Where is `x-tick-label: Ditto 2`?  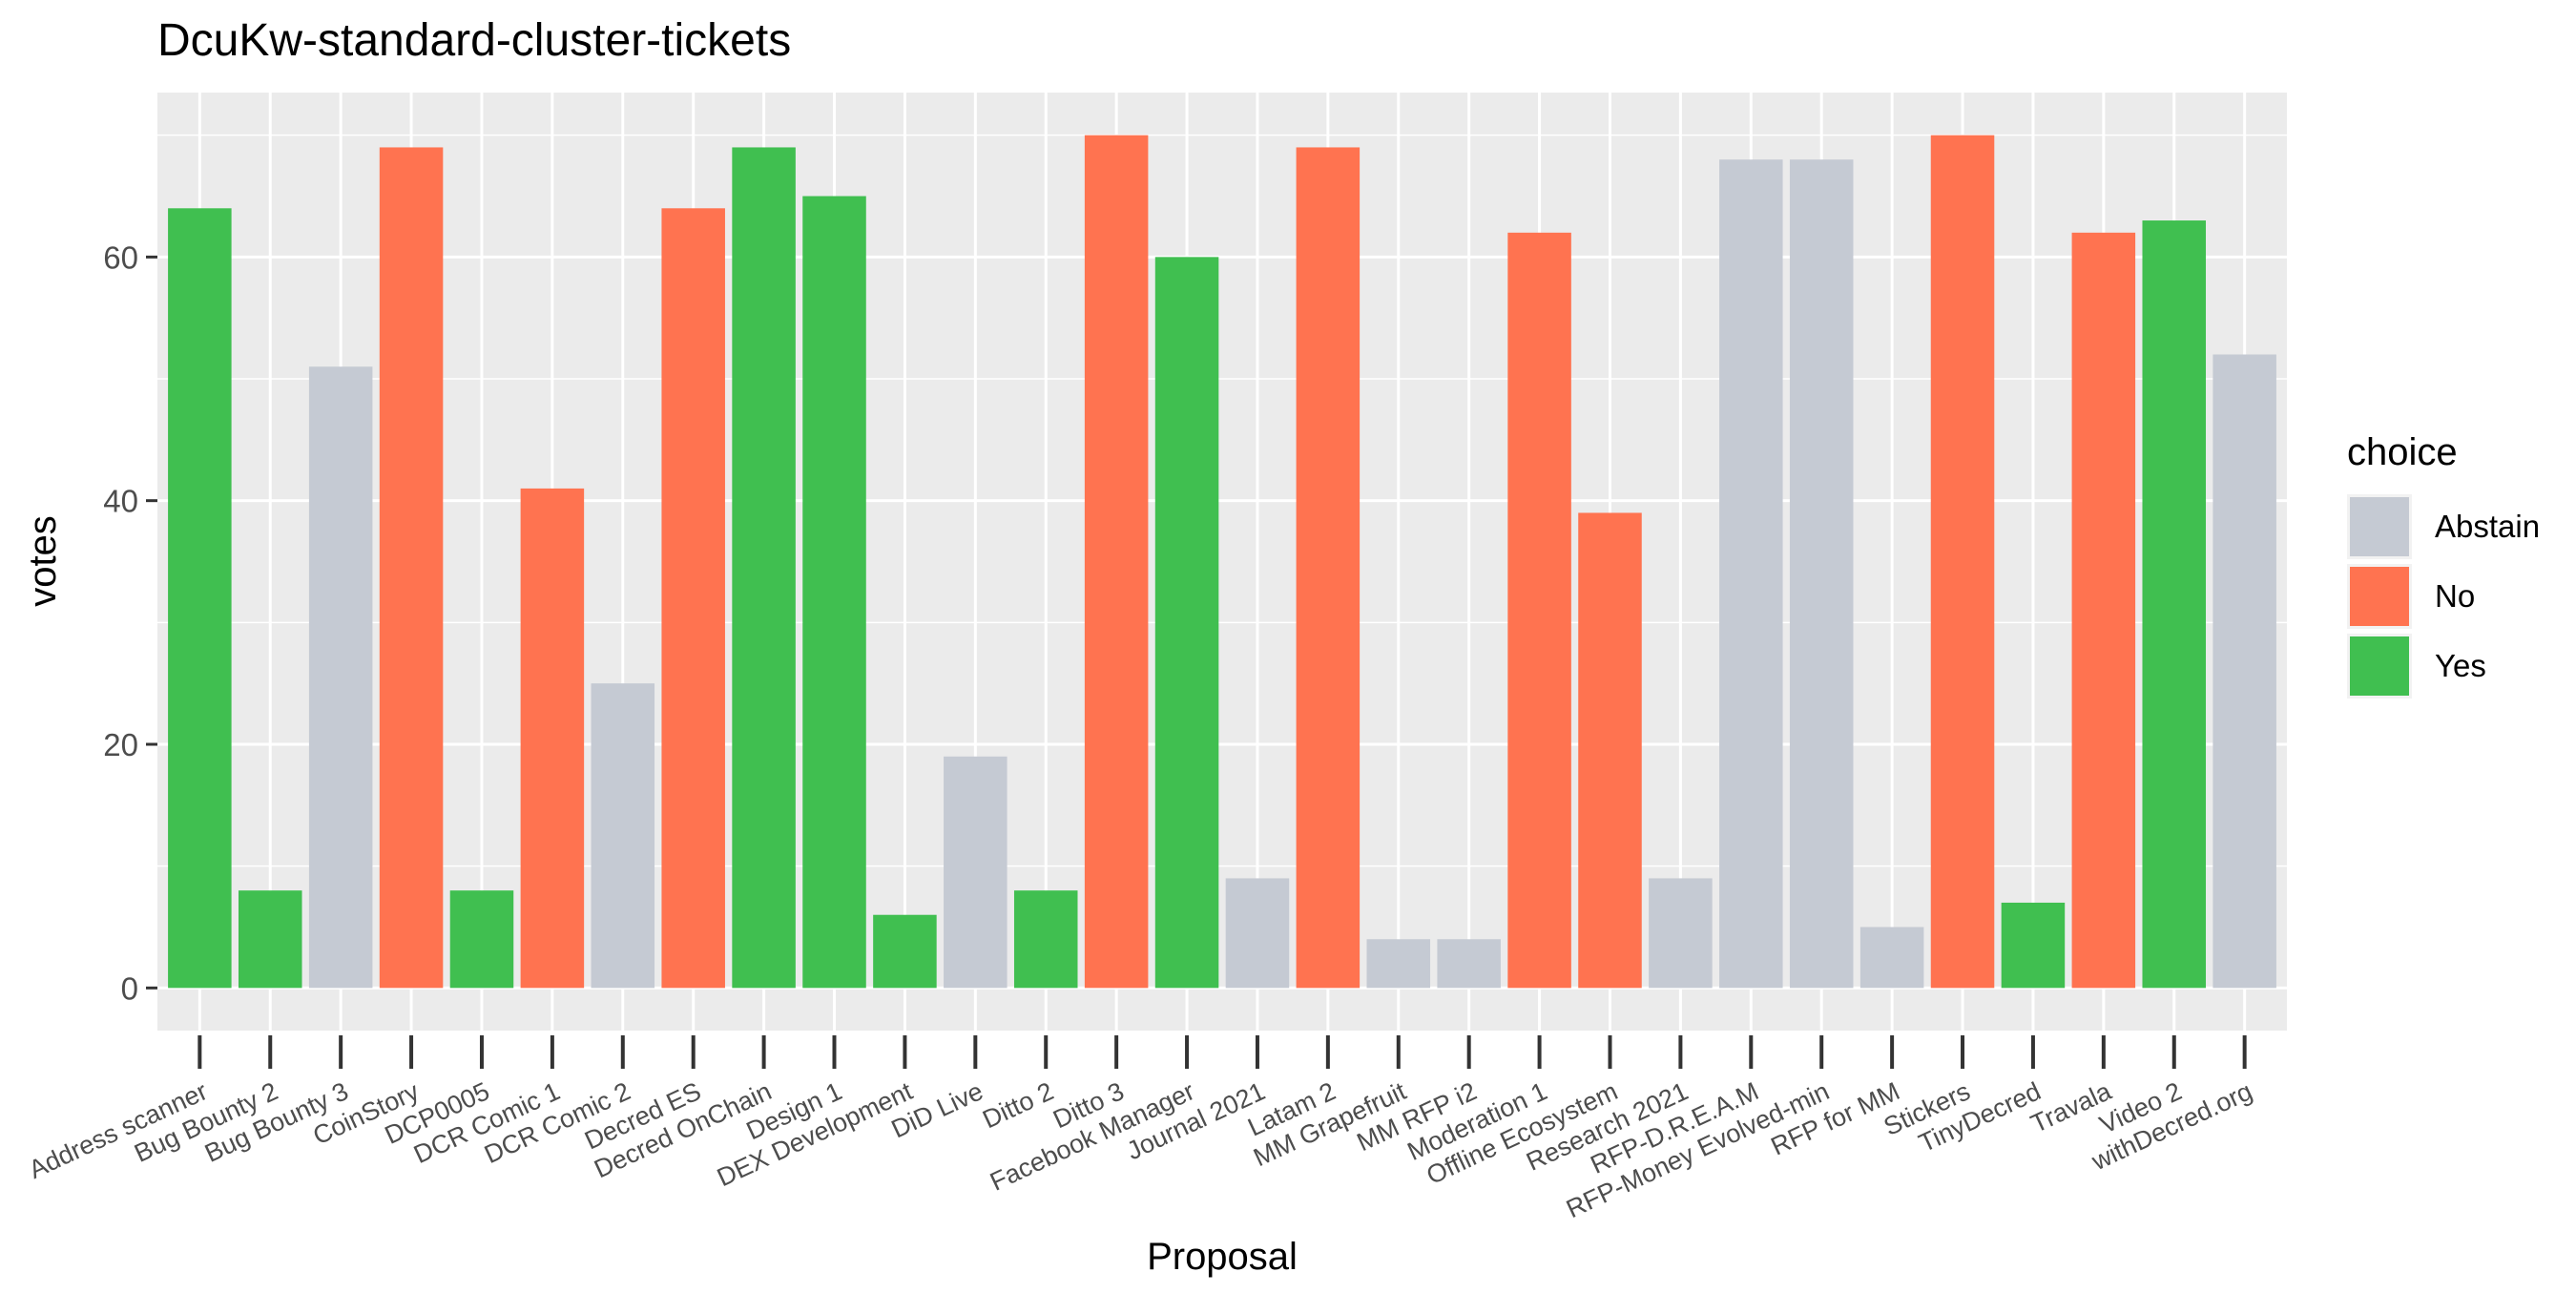
x-tick-label: Ditto 2 is located at coordinates (1017, 1105).